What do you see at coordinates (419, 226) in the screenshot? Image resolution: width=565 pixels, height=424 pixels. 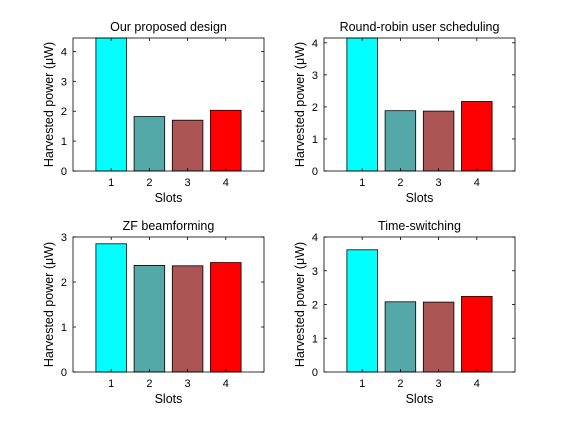 I see `chart-title: Time-switching` at bounding box center [419, 226].